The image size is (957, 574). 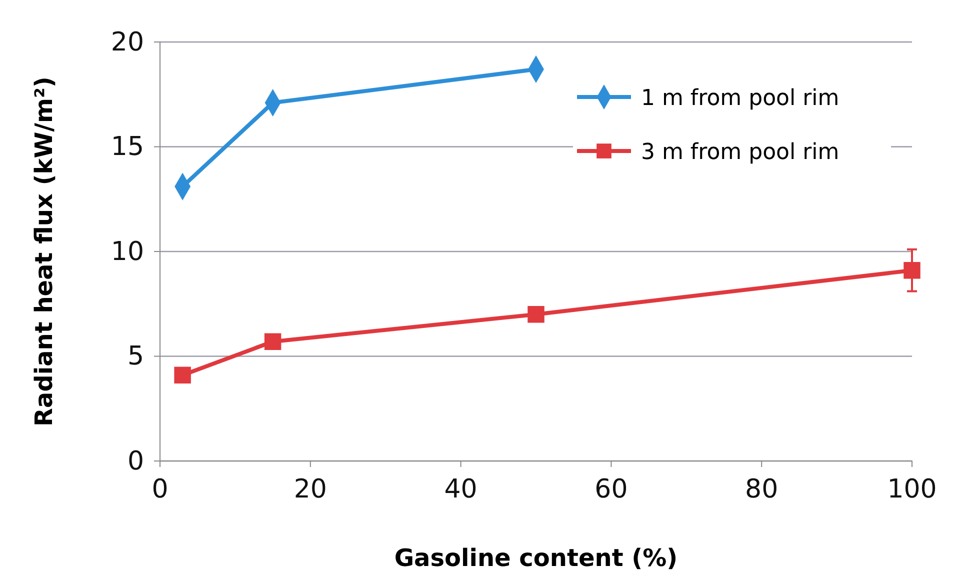 I want to click on x-tick-label: 60, so click(x=611, y=489).